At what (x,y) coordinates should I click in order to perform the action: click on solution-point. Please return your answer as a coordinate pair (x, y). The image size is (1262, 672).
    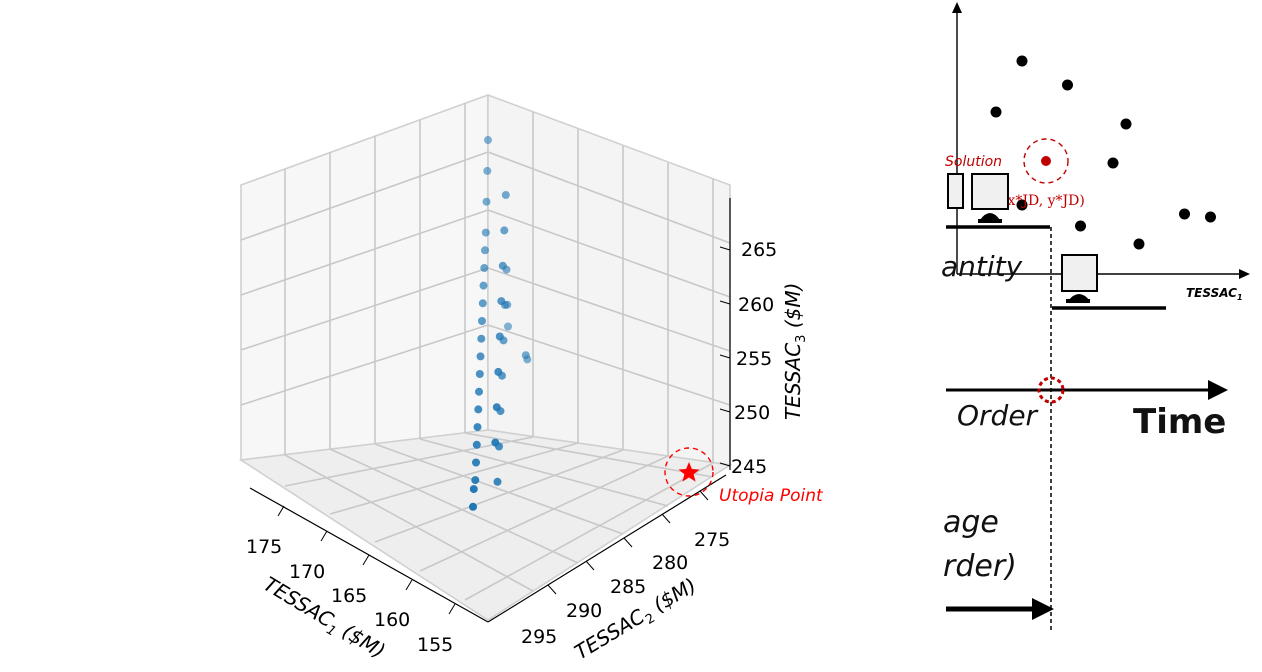
    Looking at the image, I should click on (1046, 161).